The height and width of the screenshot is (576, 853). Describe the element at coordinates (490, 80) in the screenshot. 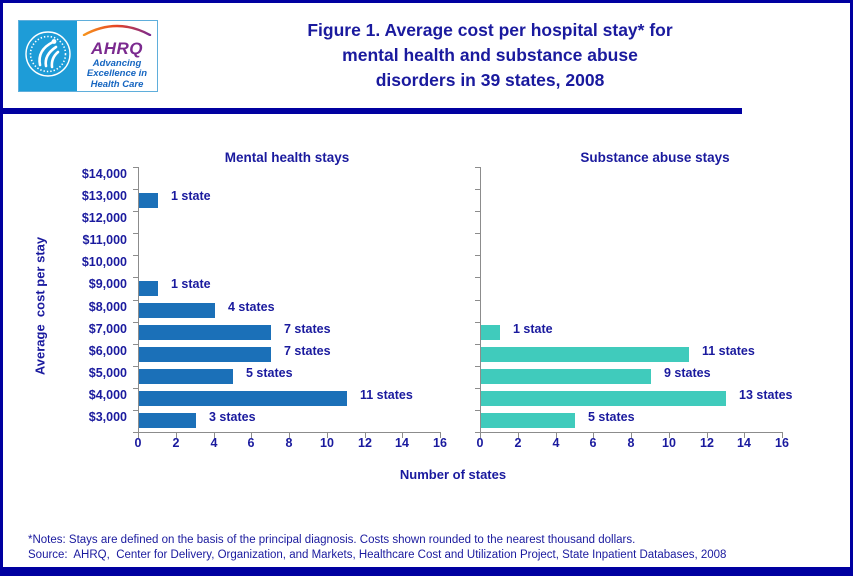

I see `figure-title-line3: disorders in 39 states, 2008` at that location.